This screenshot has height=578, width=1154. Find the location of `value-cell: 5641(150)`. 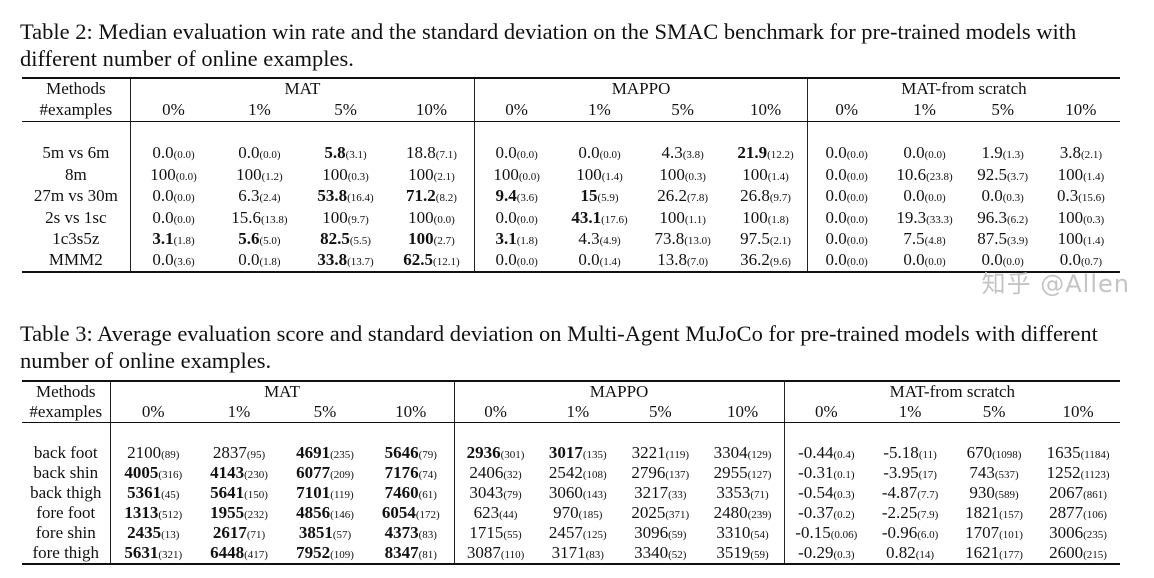

value-cell: 5641(150) is located at coordinates (239, 493).